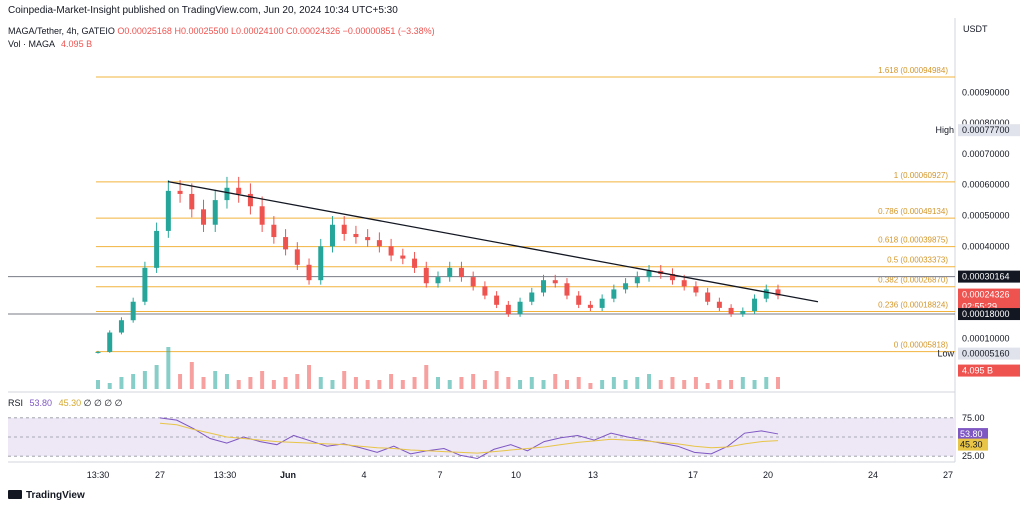 The image size is (1024, 509). I want to click on y-axis-tick-label: 0.00050000, so click(986, 216).